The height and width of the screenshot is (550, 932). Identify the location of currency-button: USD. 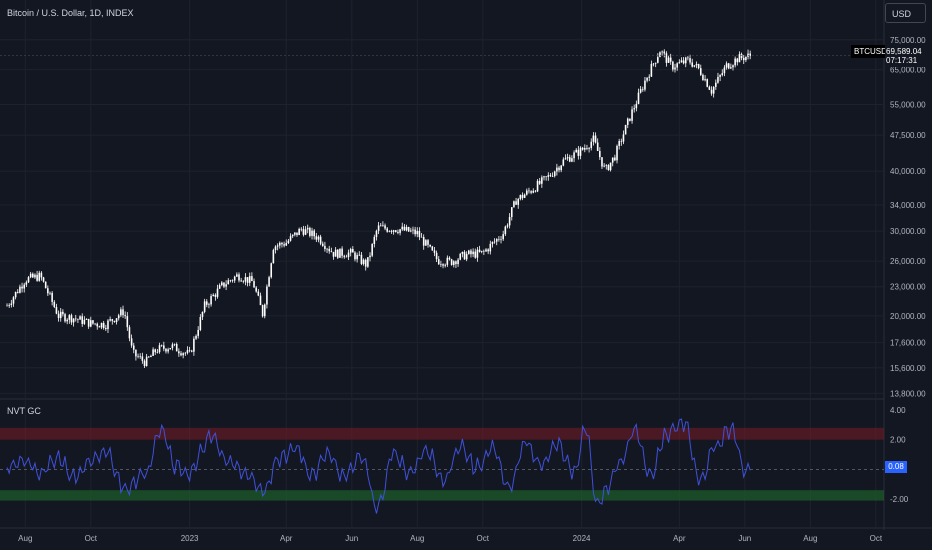
(905, 13).